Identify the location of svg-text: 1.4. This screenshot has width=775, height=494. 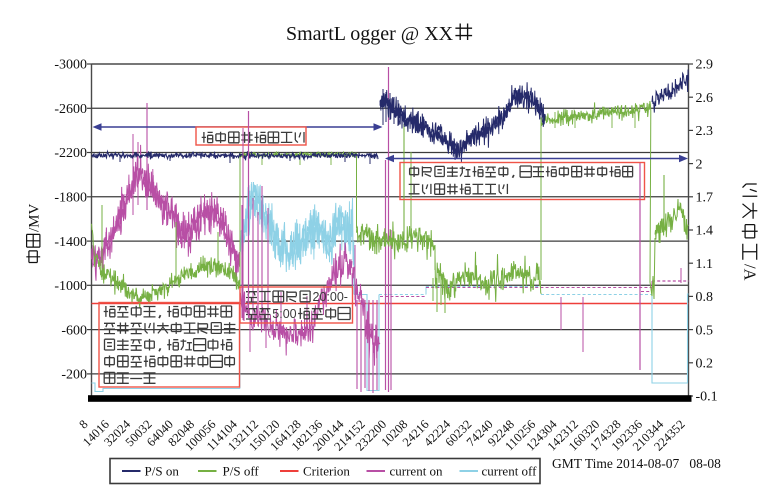
(705, 231).